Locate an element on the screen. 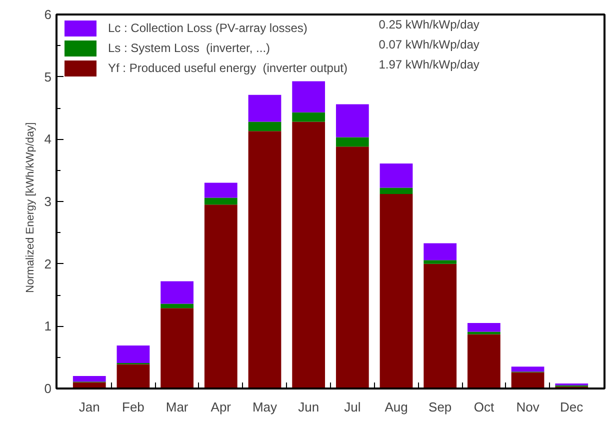 Image resolution: width=616 pixels, height=422 pixels. y-tick-label: 4 is located at coordinates (48, 139).